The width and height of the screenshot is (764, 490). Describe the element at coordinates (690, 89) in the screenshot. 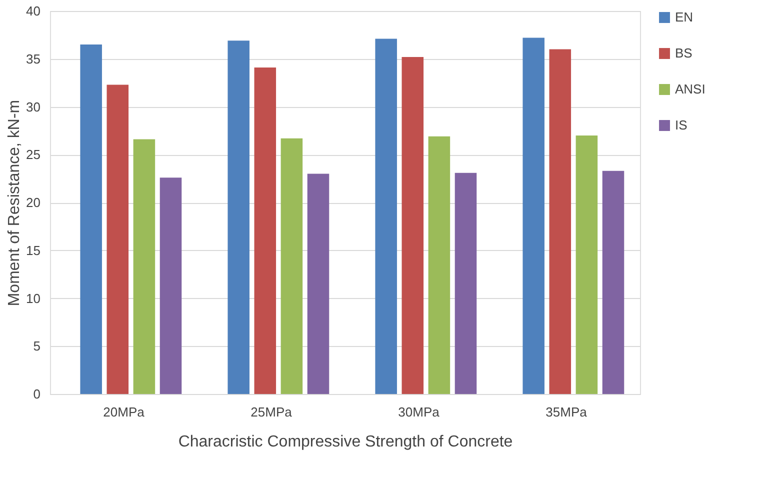

I see `legend-label: ANSI` at that location.